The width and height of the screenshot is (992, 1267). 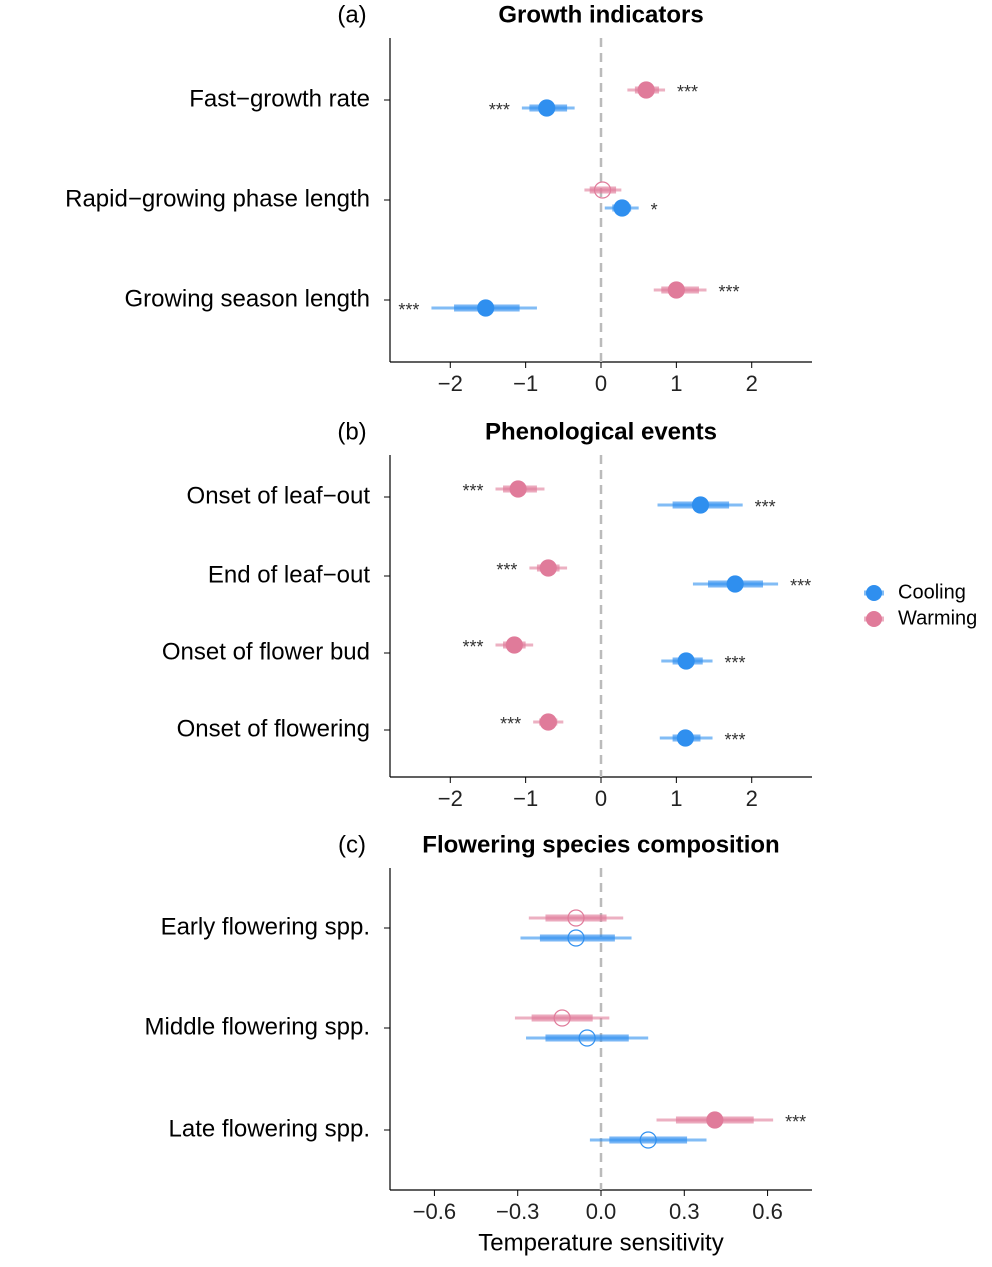 What do you see at coordinates (601, 431) in the screenshot?
I see `panel-title: Phenological events` at bounding box center [601, 431].